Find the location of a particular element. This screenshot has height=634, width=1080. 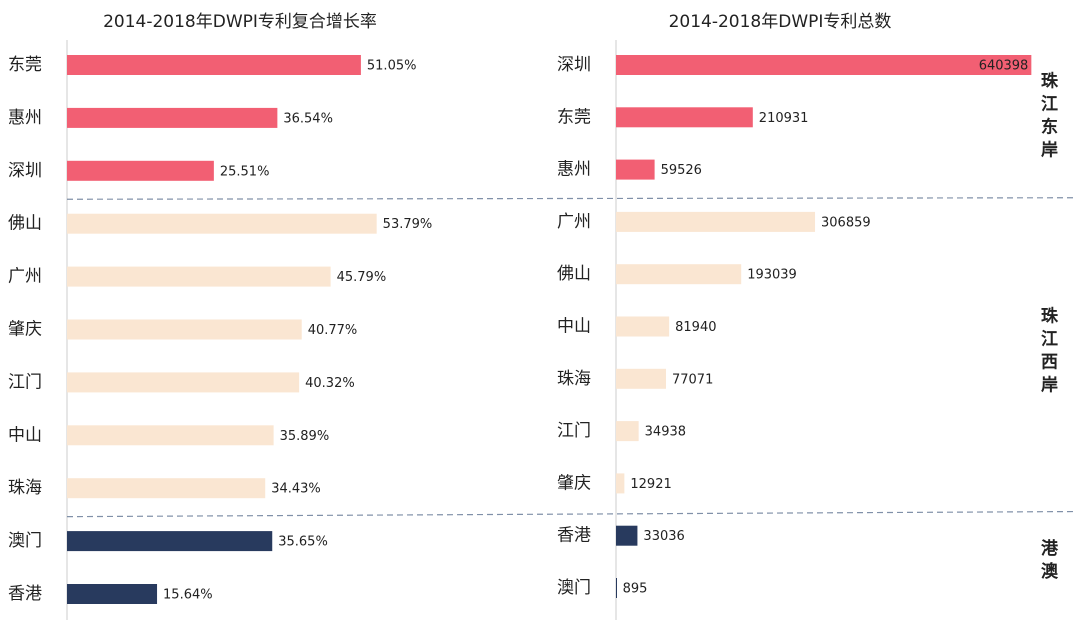

value-label: 36.54% is located at coordinates (308, 118).